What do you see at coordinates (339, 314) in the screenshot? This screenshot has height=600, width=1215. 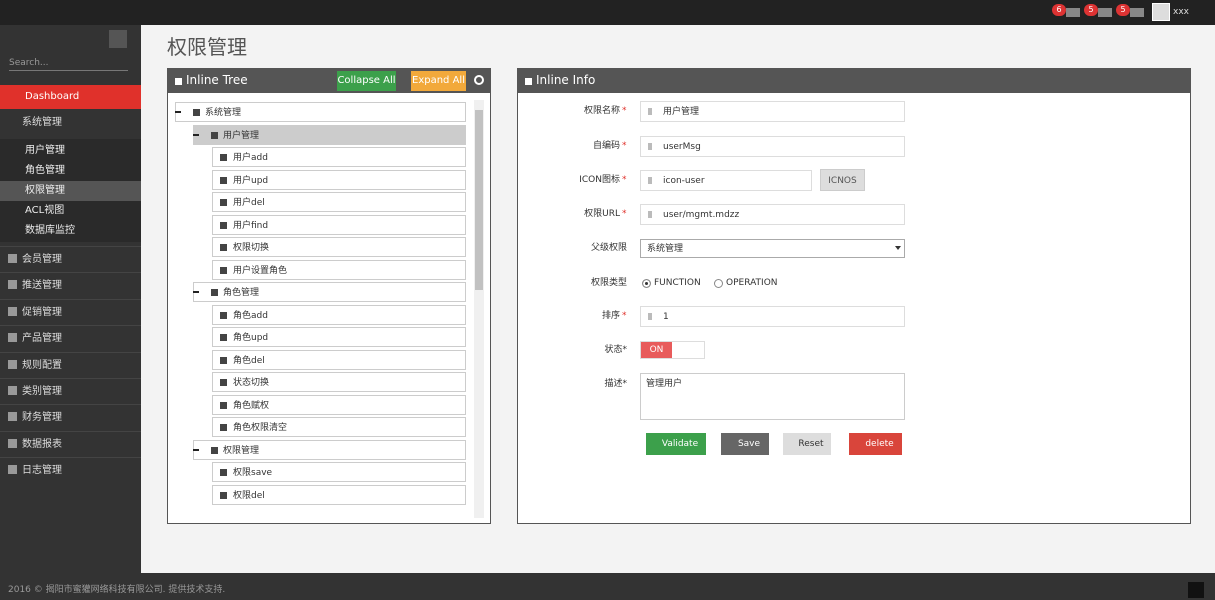 I see `tree-node: 角色add` at bounding box center [339, 314].